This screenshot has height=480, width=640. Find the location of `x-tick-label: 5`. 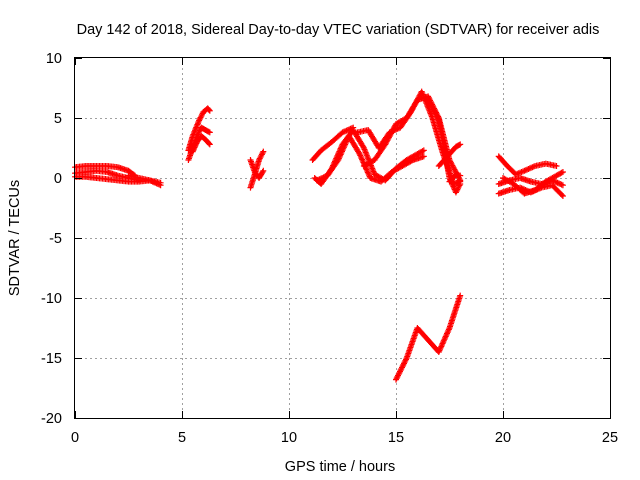

x-tick-label: 5 is located at coordinates (182, 438).